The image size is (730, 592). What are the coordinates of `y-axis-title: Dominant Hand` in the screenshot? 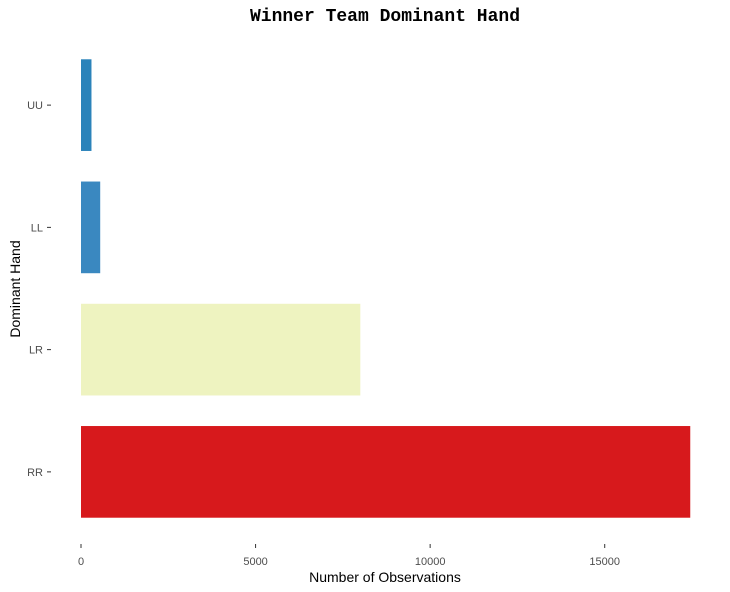 It's located at (15, 288).